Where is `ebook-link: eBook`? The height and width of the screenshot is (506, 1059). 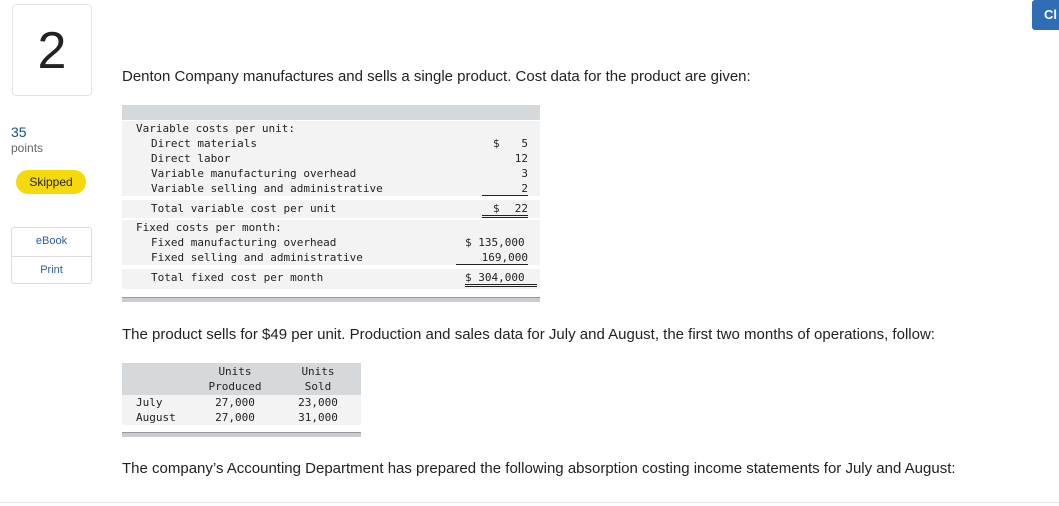 ebook-link: eBook is located at coordinates (51, 241).